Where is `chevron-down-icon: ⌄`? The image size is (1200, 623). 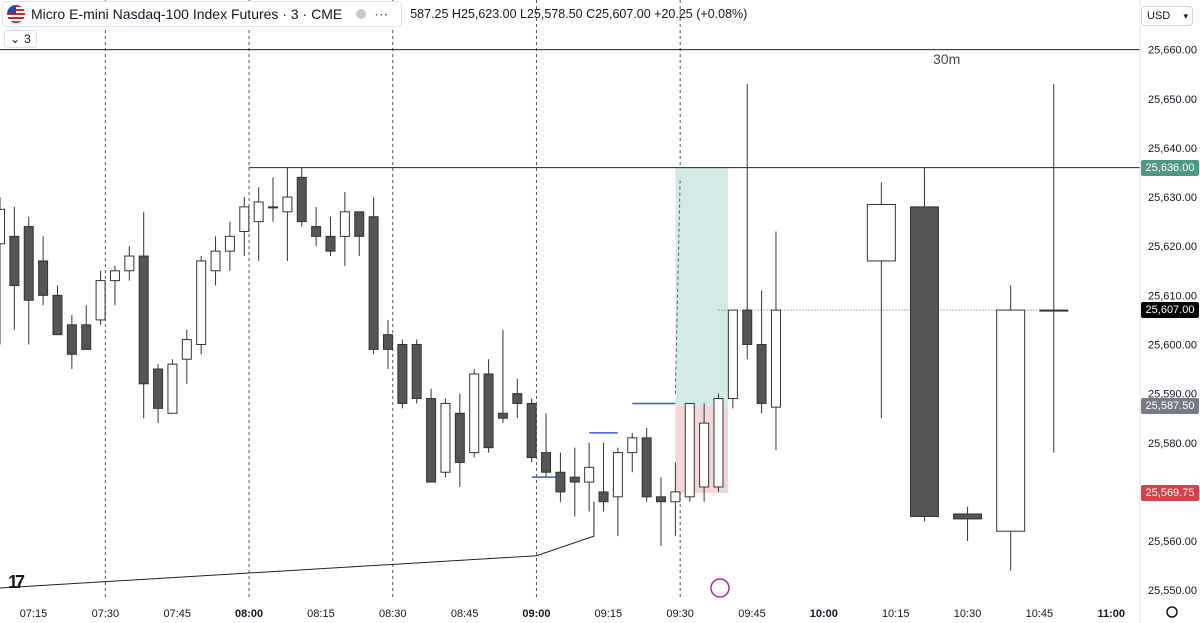
chevron-down-icon: ⌄ is located at coordinates (15, 39).